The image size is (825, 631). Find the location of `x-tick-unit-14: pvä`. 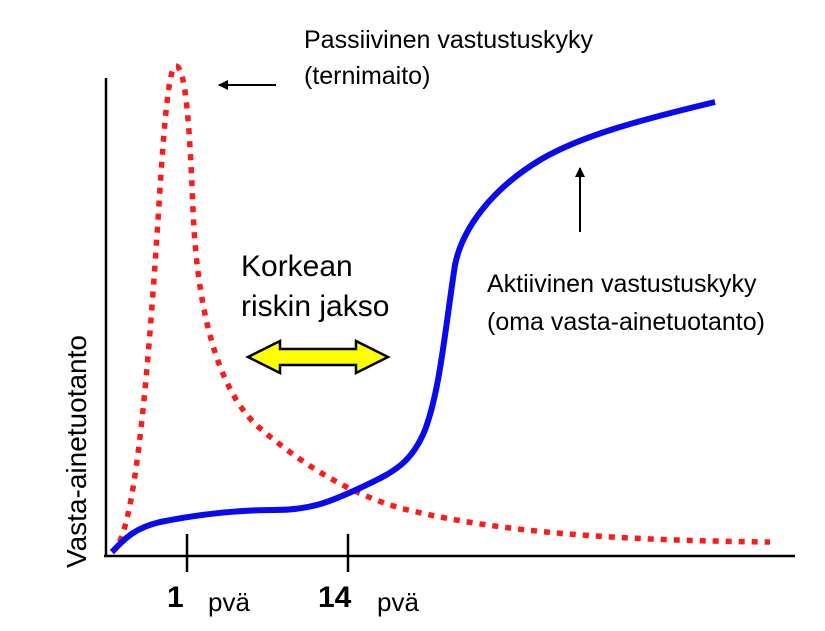

x-tick-unit-14: pvä is located at coordinates (398, 602).